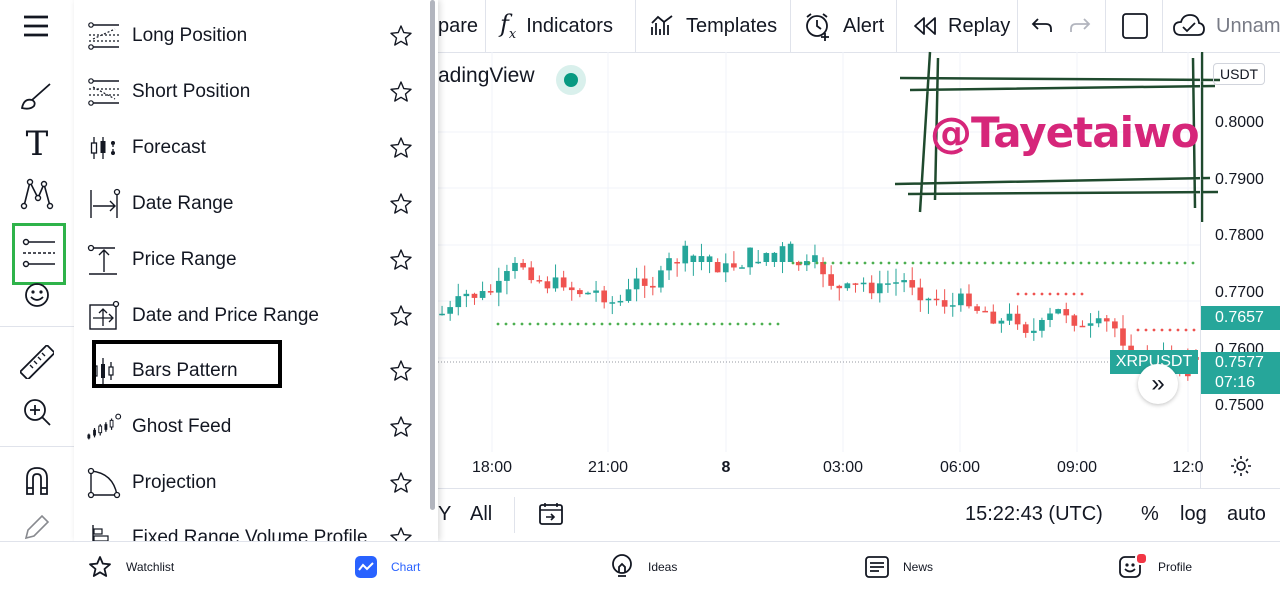 The image size is (1280, 592). Describe the element at coordinates (37, 412) in the screenshot. I see `zoom-in-icon` at that location.